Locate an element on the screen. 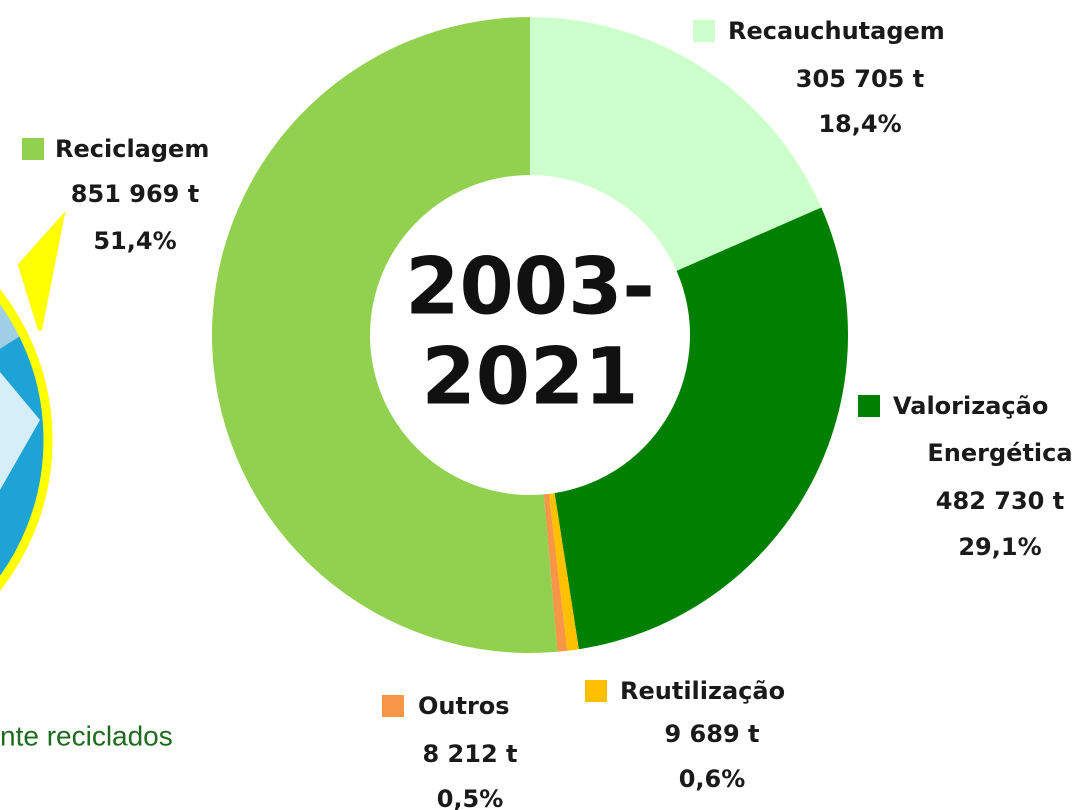 The width and height of the screenshot is (1088, 810). decorative-image is located at coordinates (33, 440).